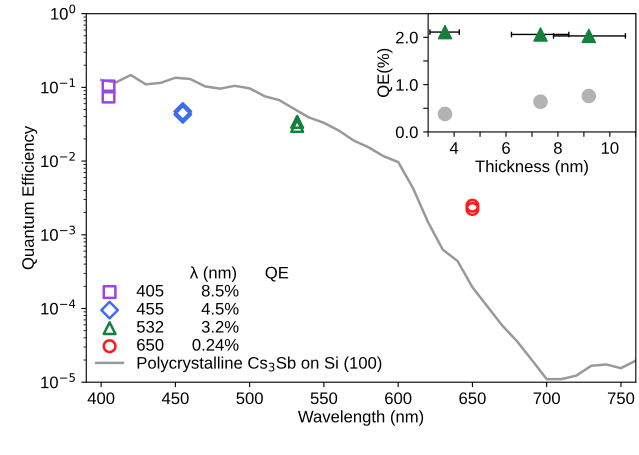  Describe the element at coordinates (324, 398) in the screenshot. I see `x-tick-label: 550` at that location.